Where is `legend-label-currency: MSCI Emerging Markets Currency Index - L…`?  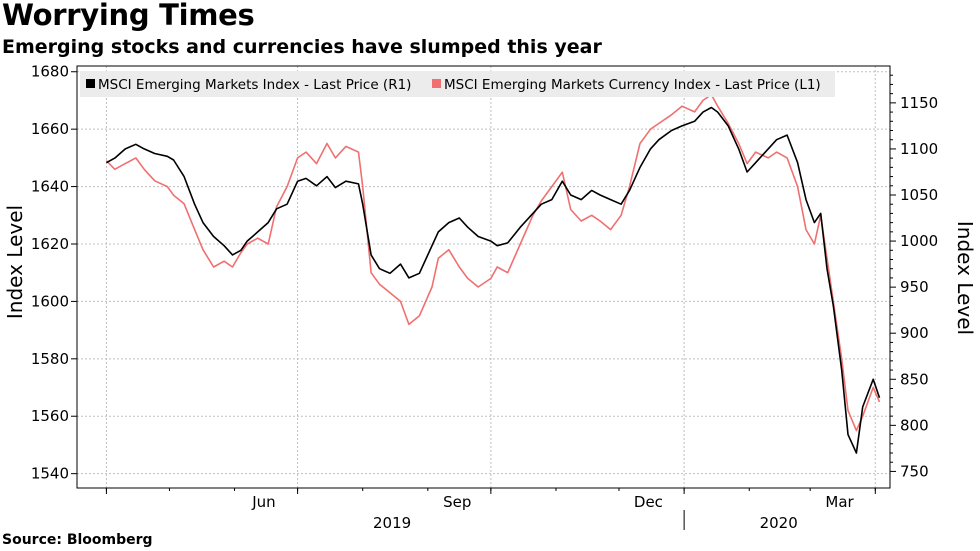 legend-label-currency: MSCI Emerging Markets Currency Index - L… is located at coordinates (632, 85).